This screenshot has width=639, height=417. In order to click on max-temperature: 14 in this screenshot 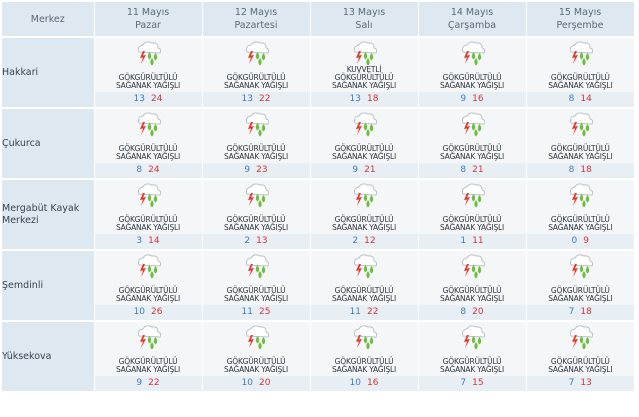, I will do `click(154, 241)`.